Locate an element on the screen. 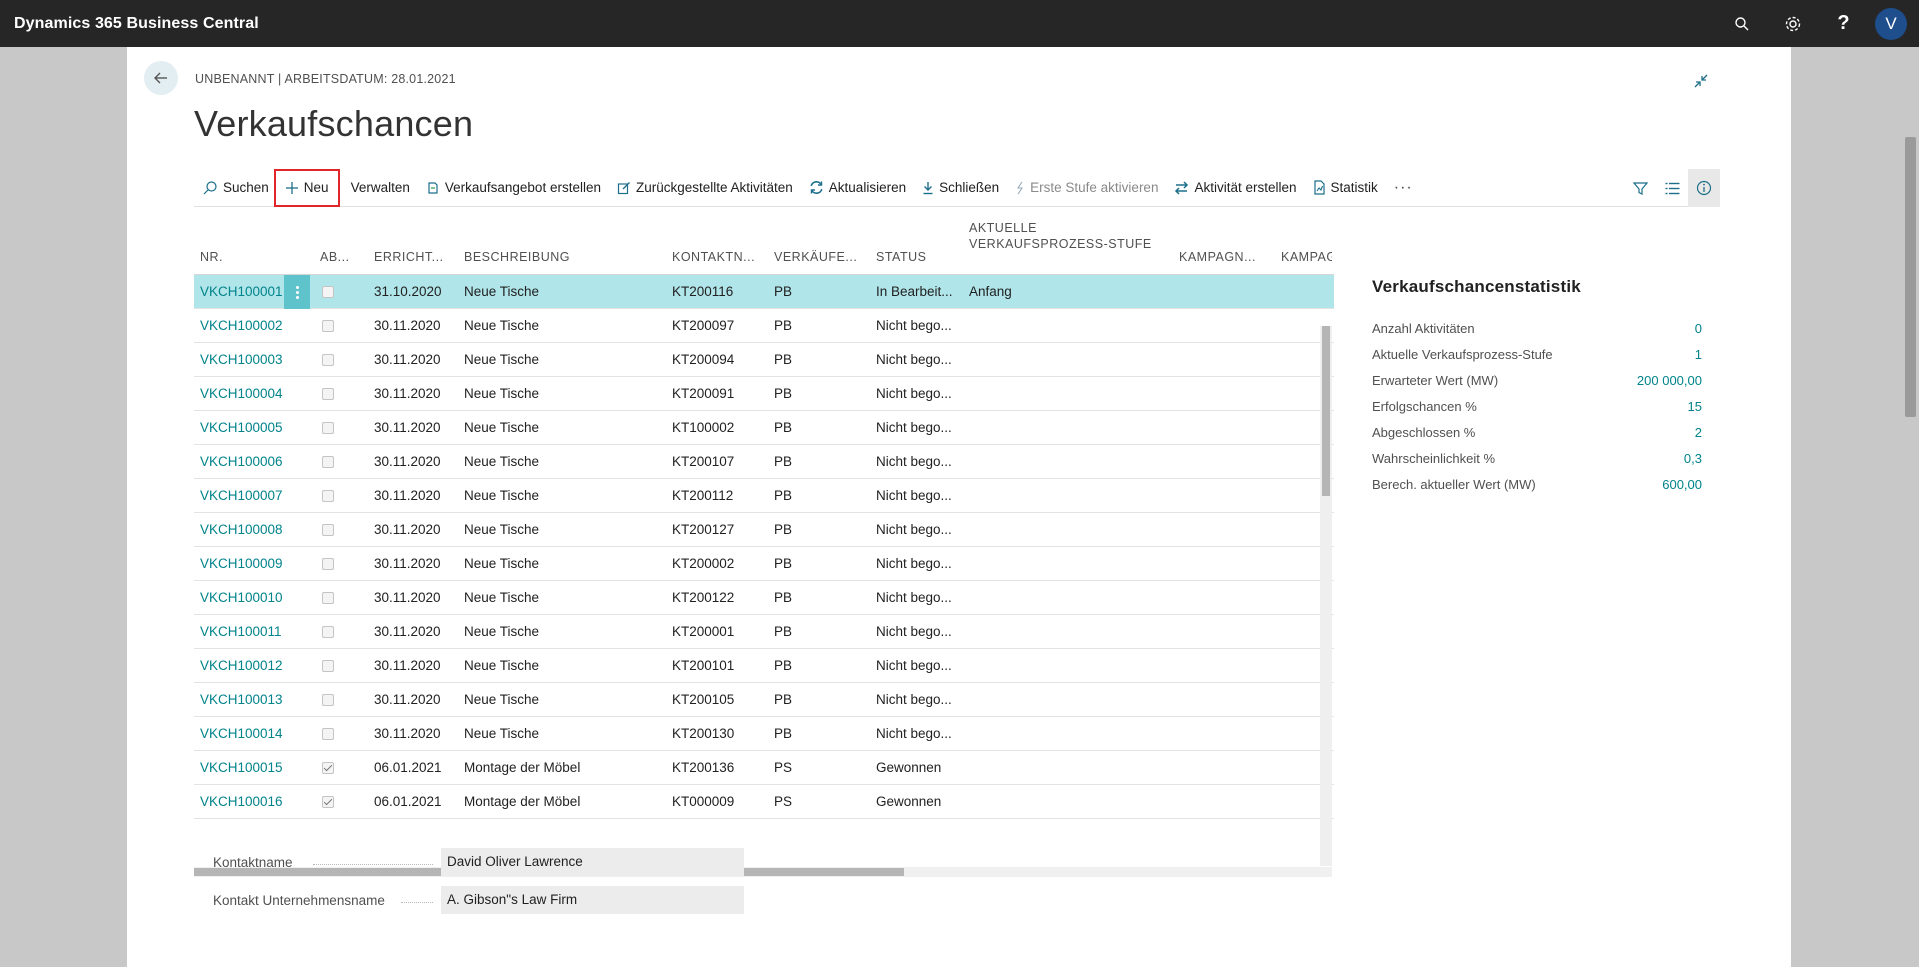 The height and width of the screenshot is (967, 1919). cell-nr: VKCH100006 is located at coordinates (241, 461).